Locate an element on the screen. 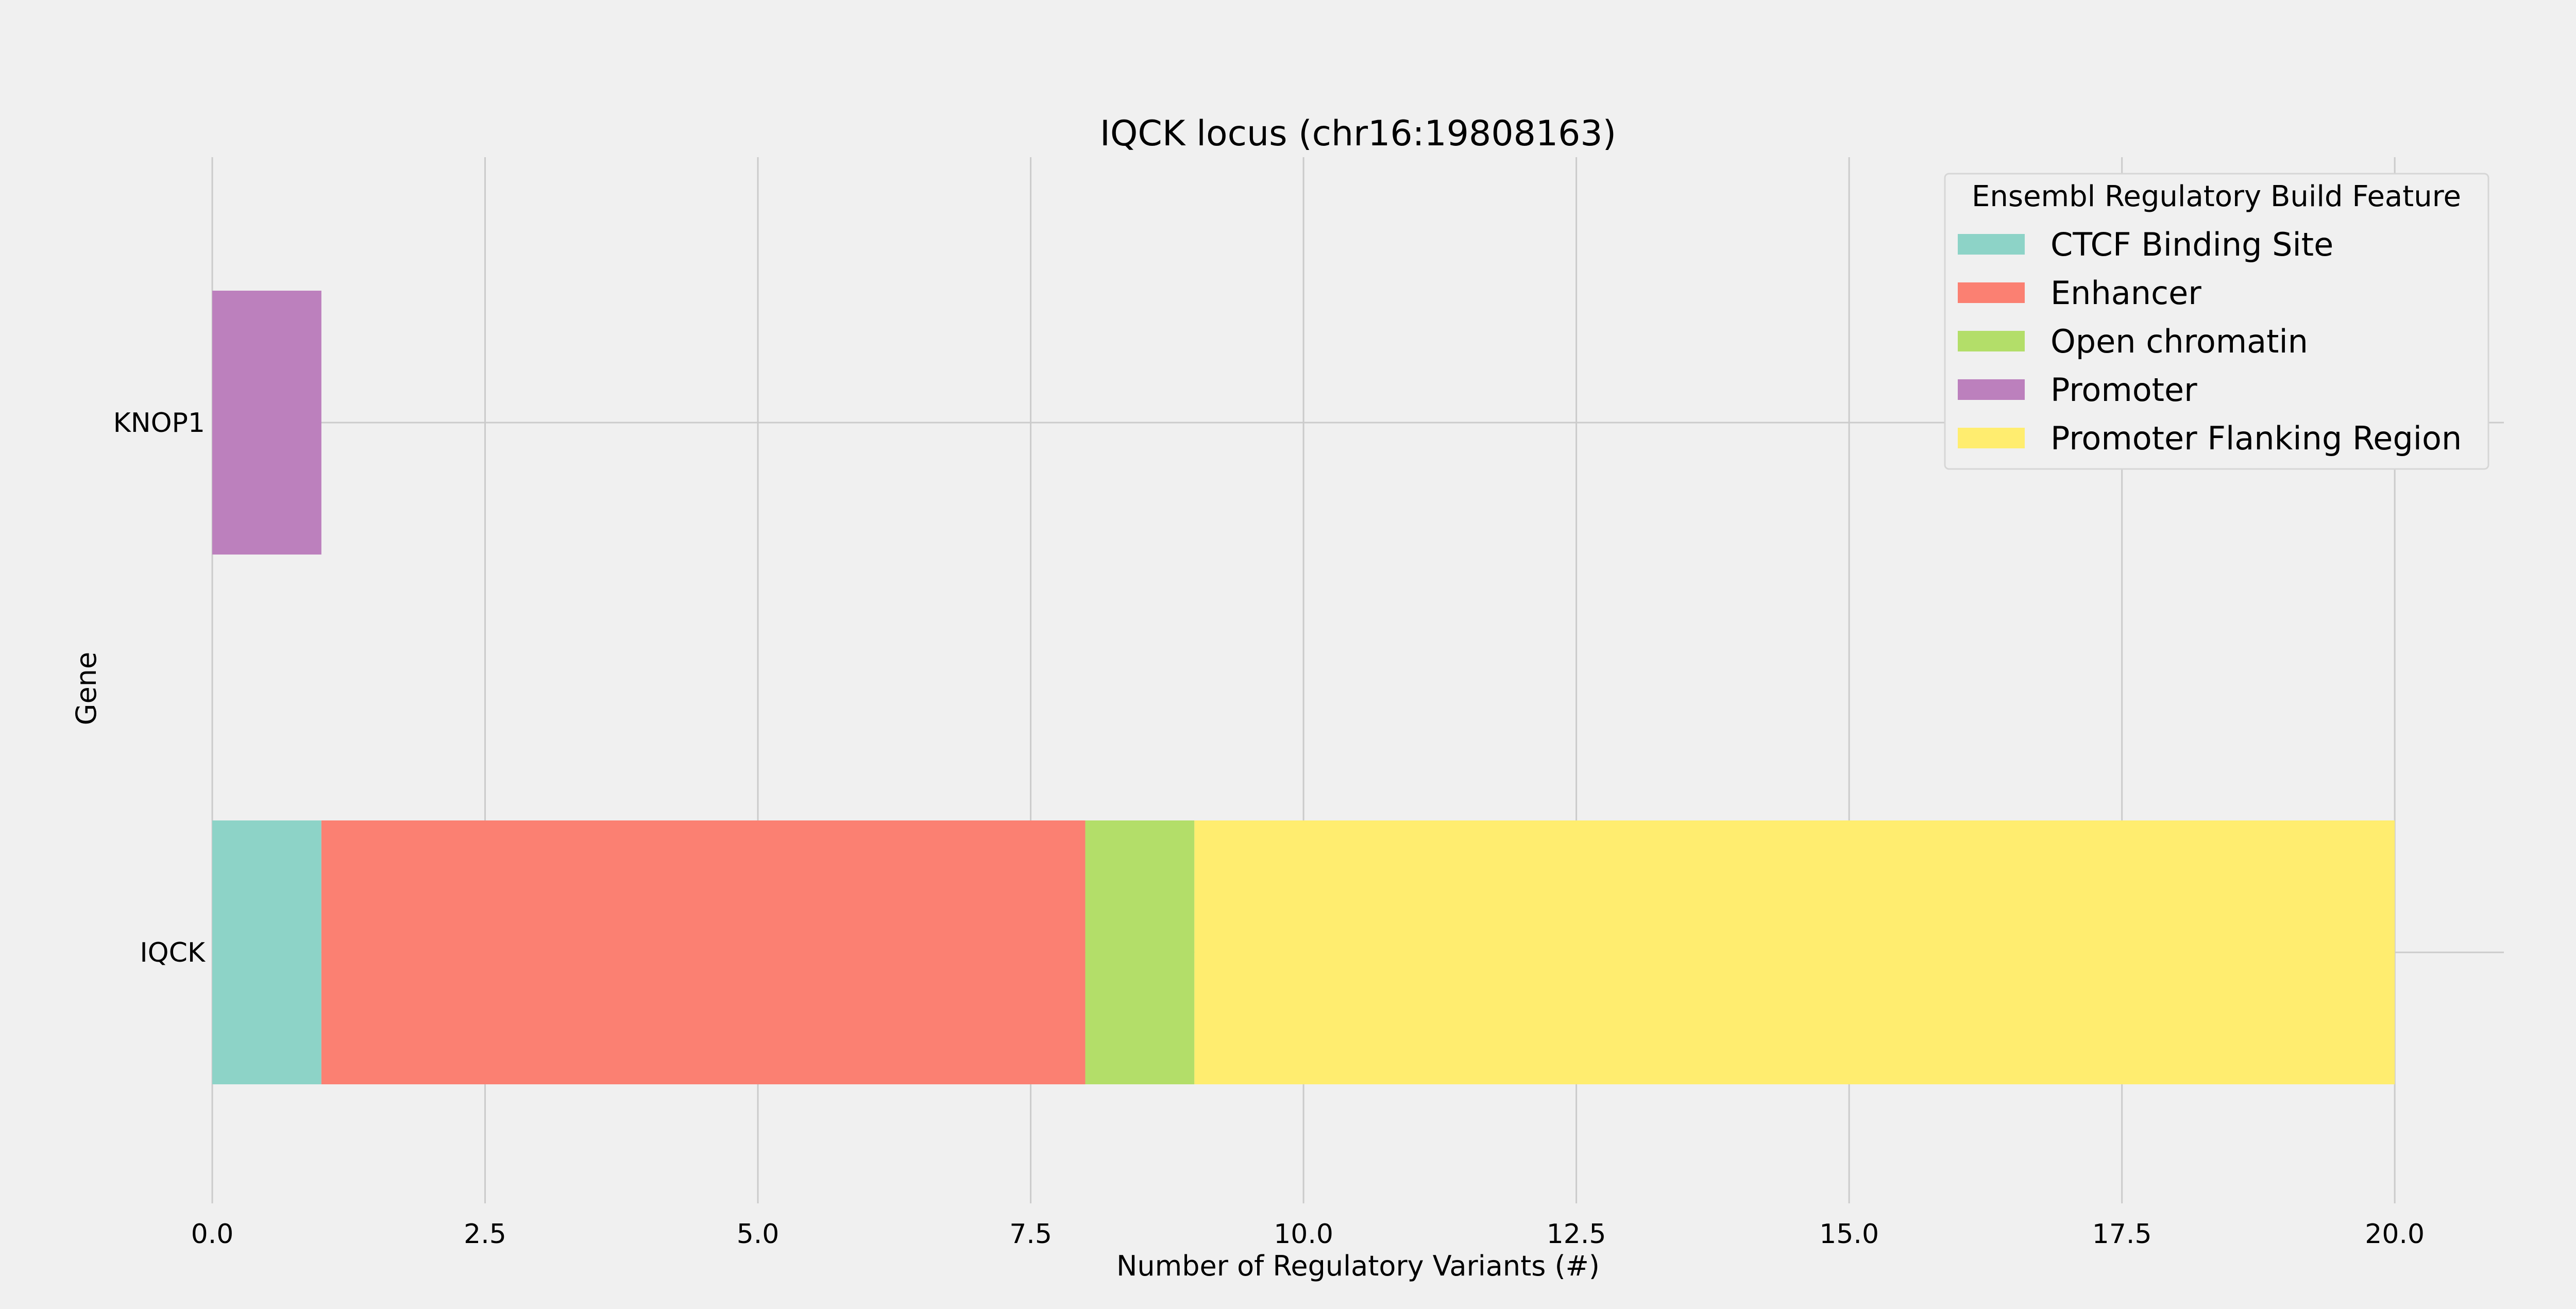 This screenshot has width=2576, height=1309. legend-swatch-promoter is located at coordinates (1991, 389).